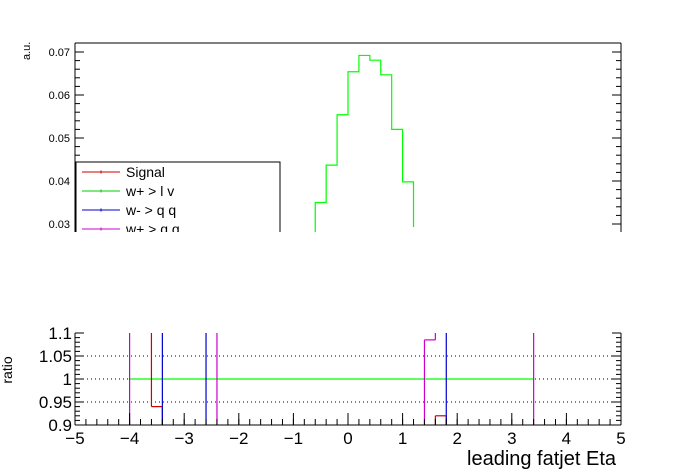 This screenshot has height=476, width=698. Describe the element at coordinates (55, 402) in the screenshot. I see `ratio-ytick-label: 0.95` at that location.